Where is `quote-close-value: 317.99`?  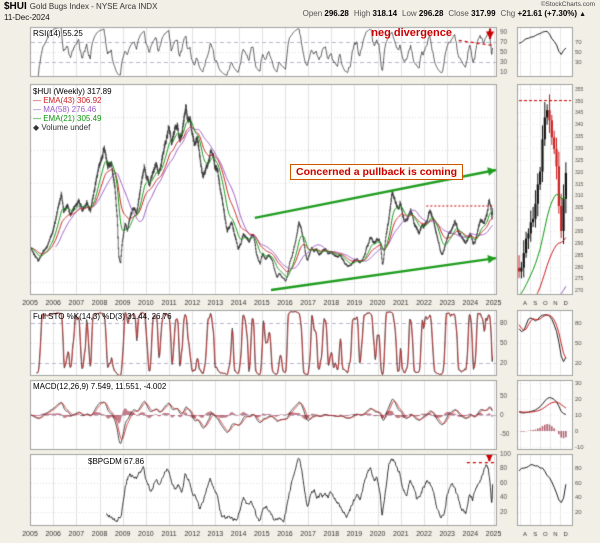 quote-close-value: 317.99 is located at coordinates (483, 13).